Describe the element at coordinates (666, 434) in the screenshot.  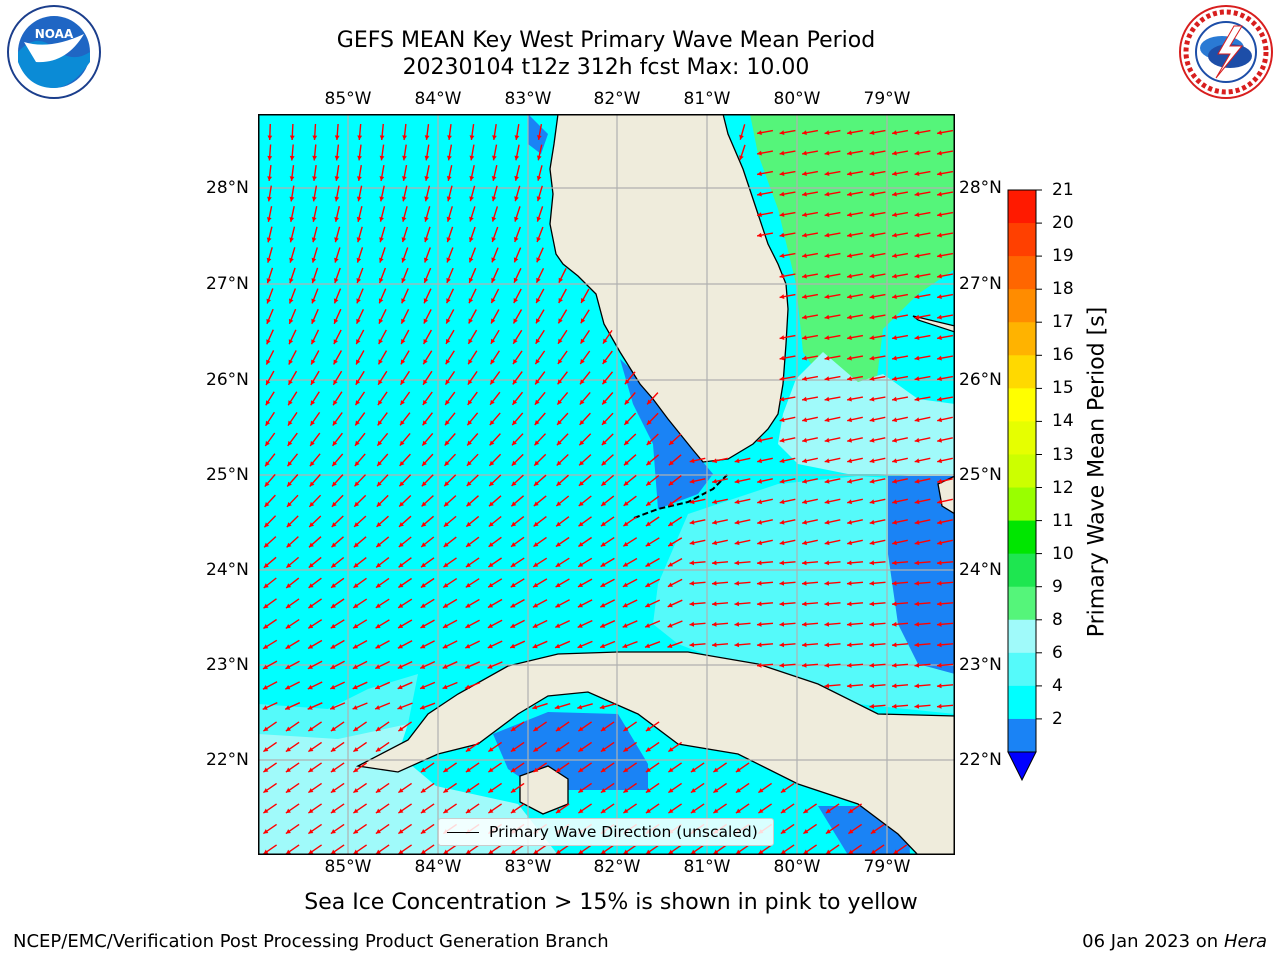
I see `period-2-4-region-florida-bay` at that location.